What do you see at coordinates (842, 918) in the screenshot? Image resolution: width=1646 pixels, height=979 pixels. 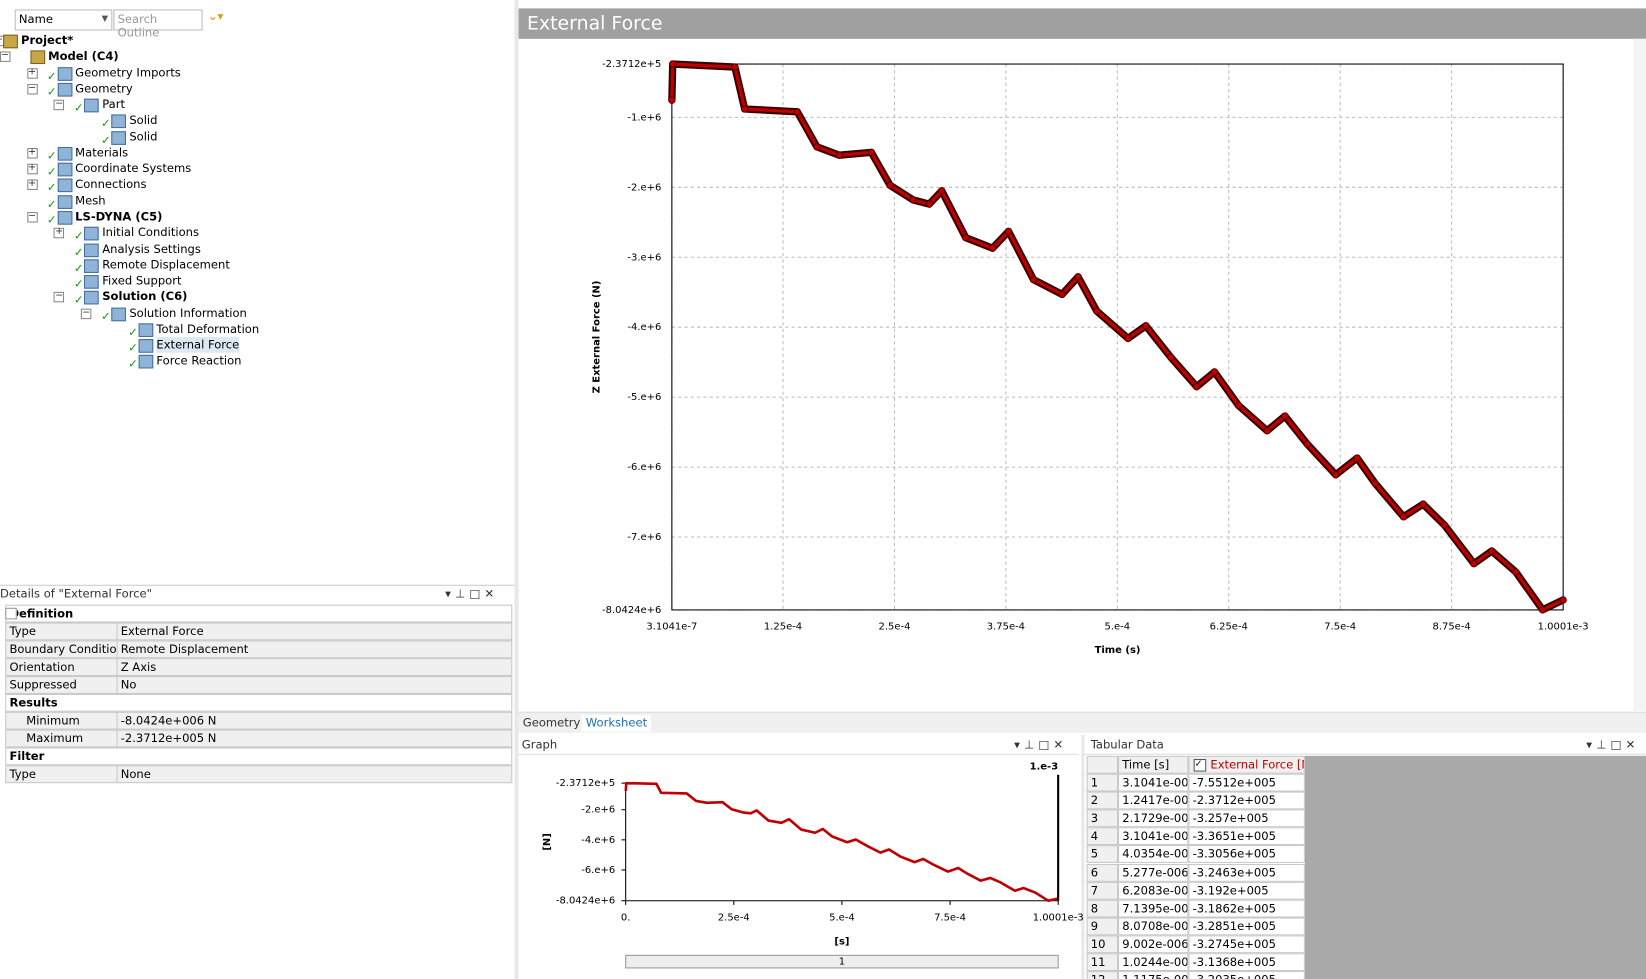 I see `x-tick-label: 5.e-4` at bounding box center [842, 918].